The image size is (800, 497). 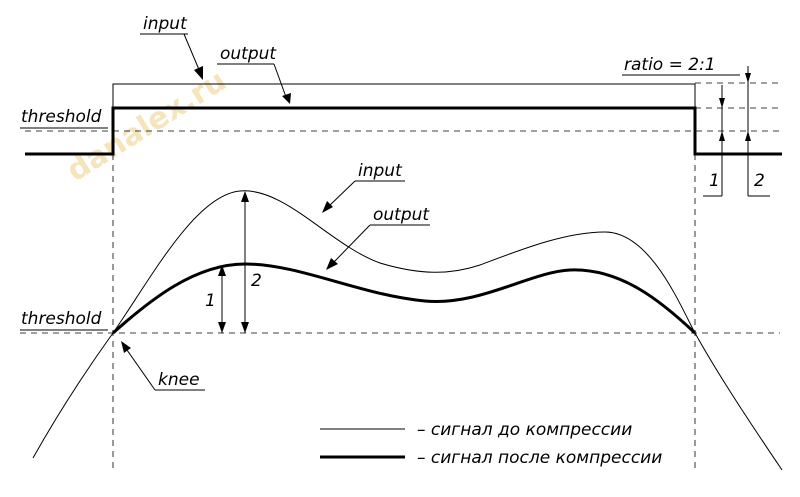 I want to click on output-curve, so click(x=404, y=298).